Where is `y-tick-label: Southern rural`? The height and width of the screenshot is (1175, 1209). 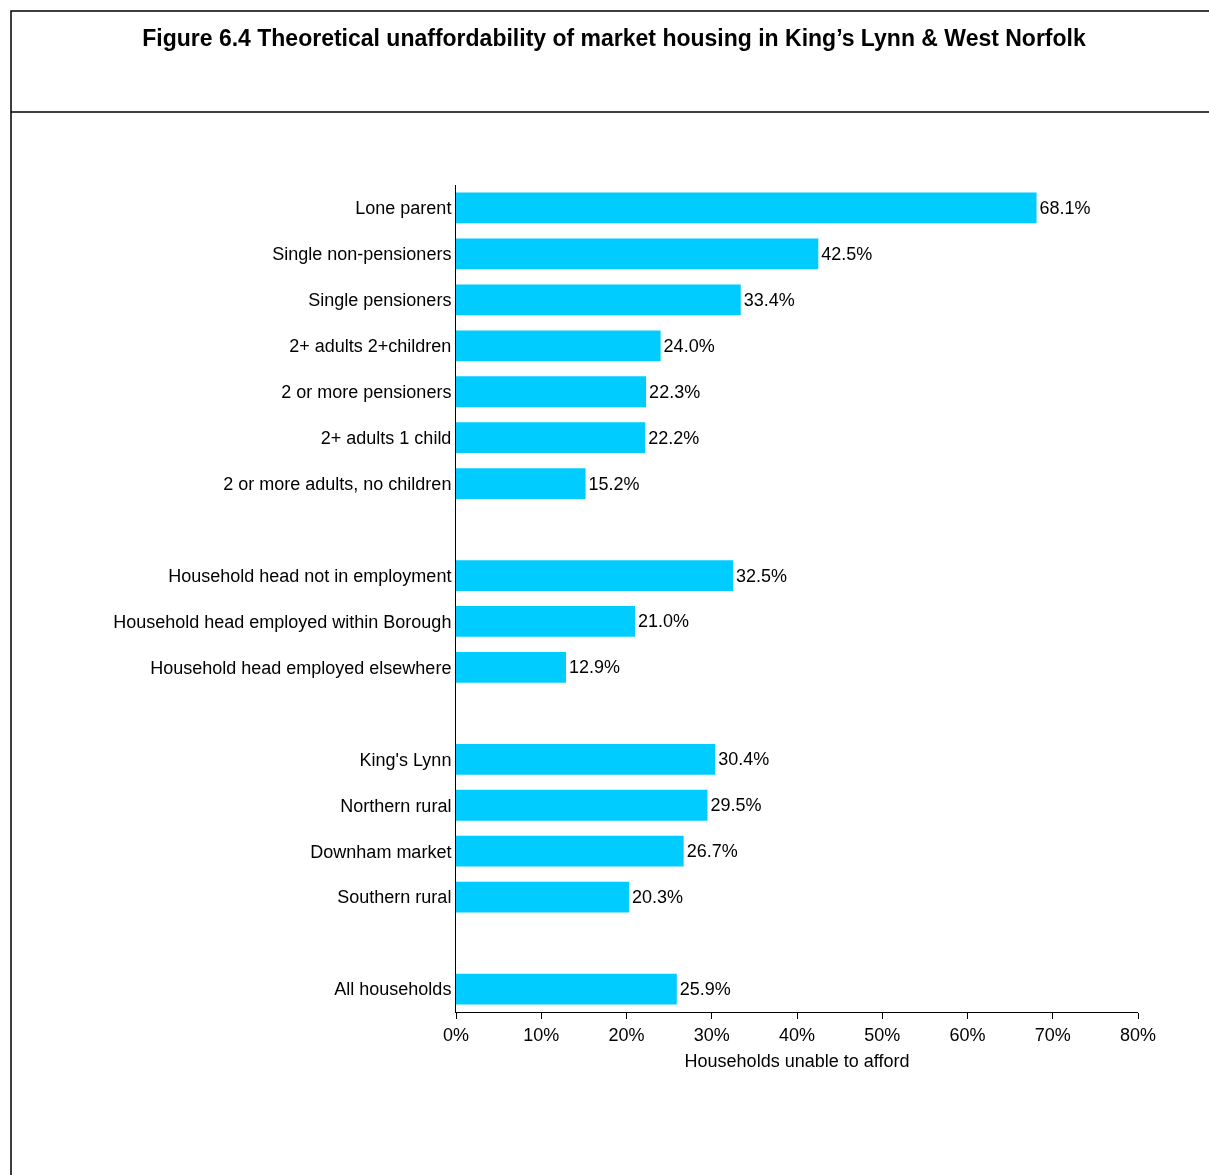
y-tick-label: Southern rural is located at coordinates (394, 897).